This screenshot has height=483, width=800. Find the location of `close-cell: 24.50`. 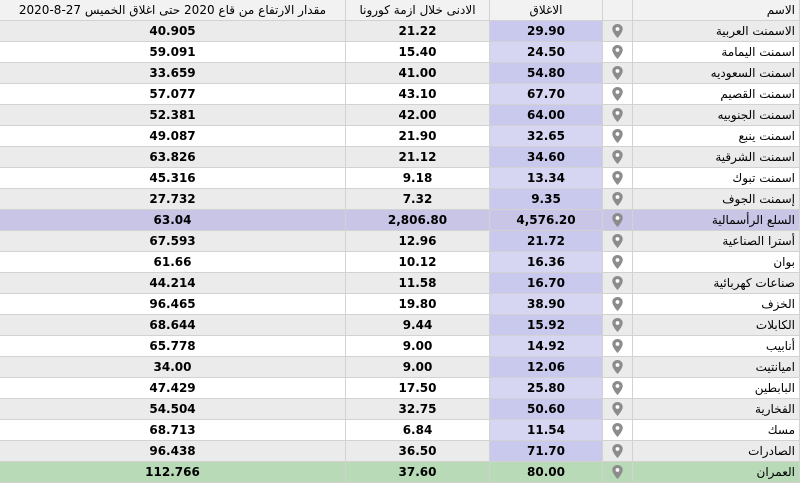

close-cell: 24.50 is located at coordinates (546, 52).